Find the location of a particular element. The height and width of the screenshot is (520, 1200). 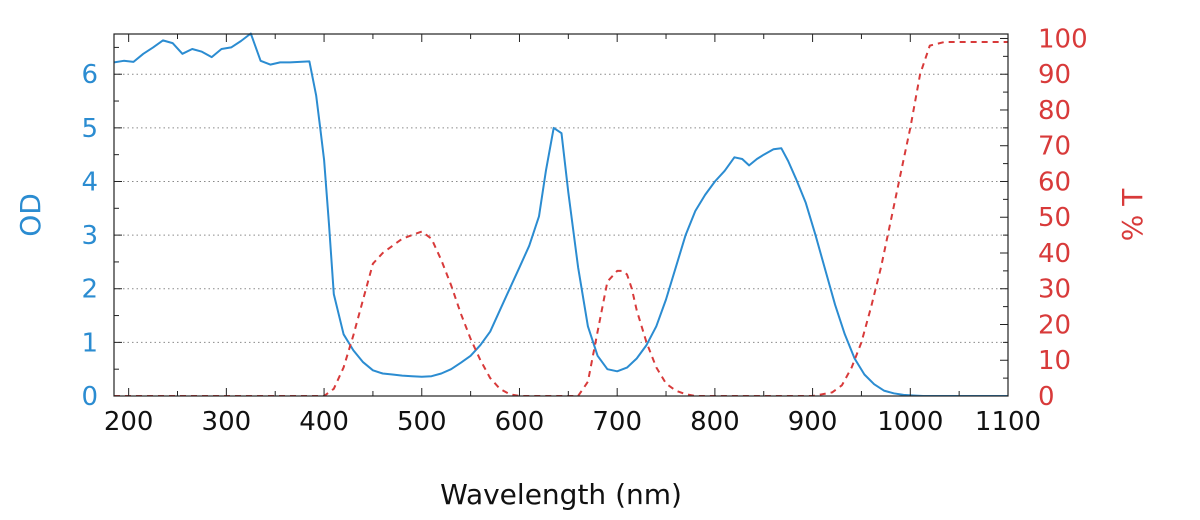

y-right-tick-label: 60 is located at coordinates (1054, 182).